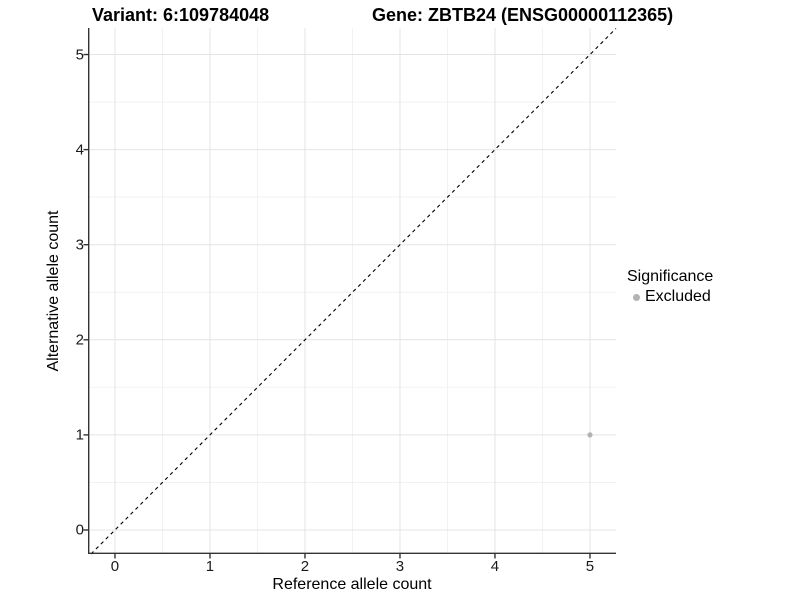 This screenshot has height=600, width=800. Describe the element at coordinates (79, 245) in the screenshot. I see `y-tick-label: 3` at that location.